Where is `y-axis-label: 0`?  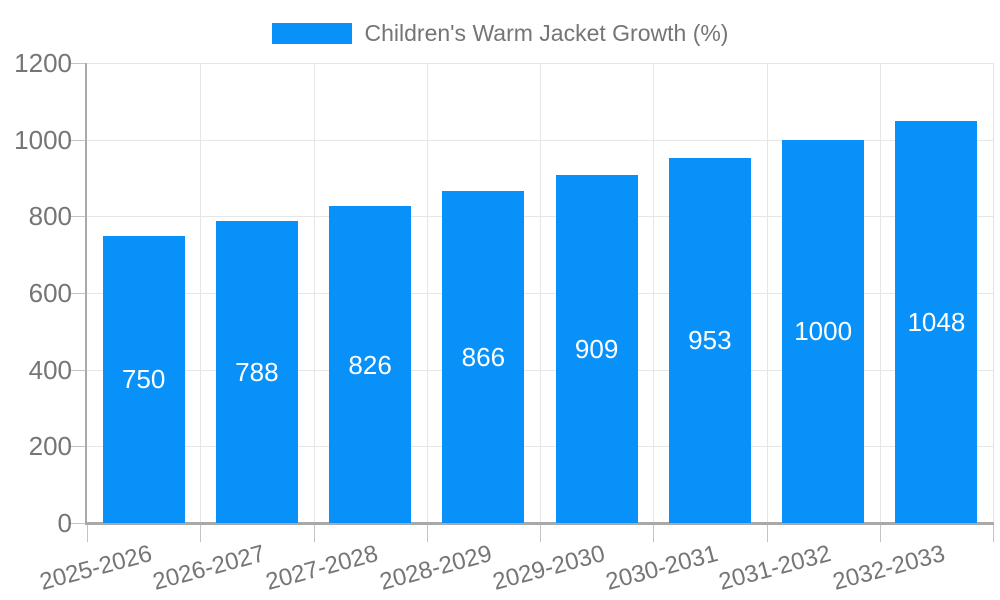 y-axis-label: 0 is located at coordinates (64, 523).